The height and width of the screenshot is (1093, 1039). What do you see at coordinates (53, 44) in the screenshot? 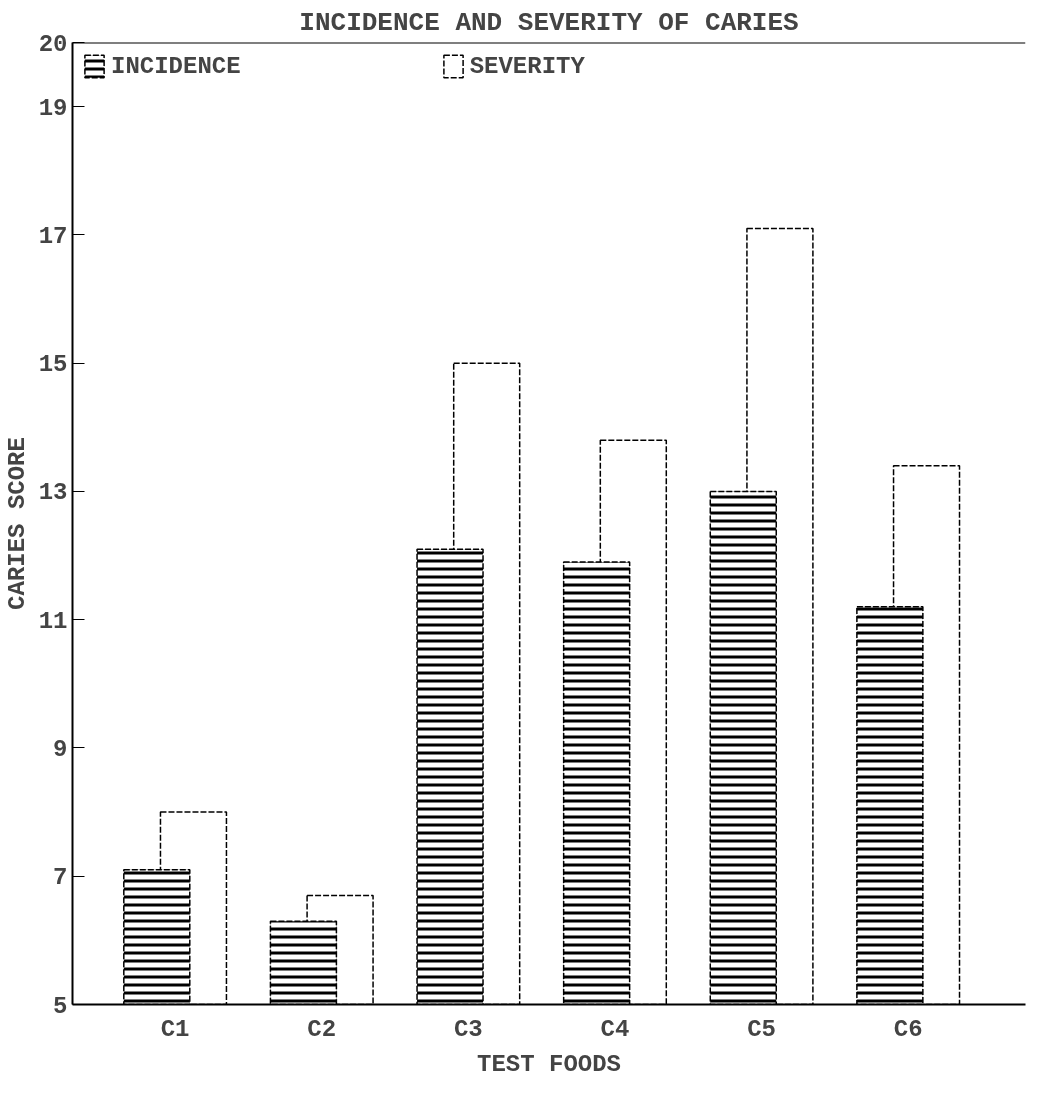
I see `y-tick-label: 20` at bounding box center [53, 44].